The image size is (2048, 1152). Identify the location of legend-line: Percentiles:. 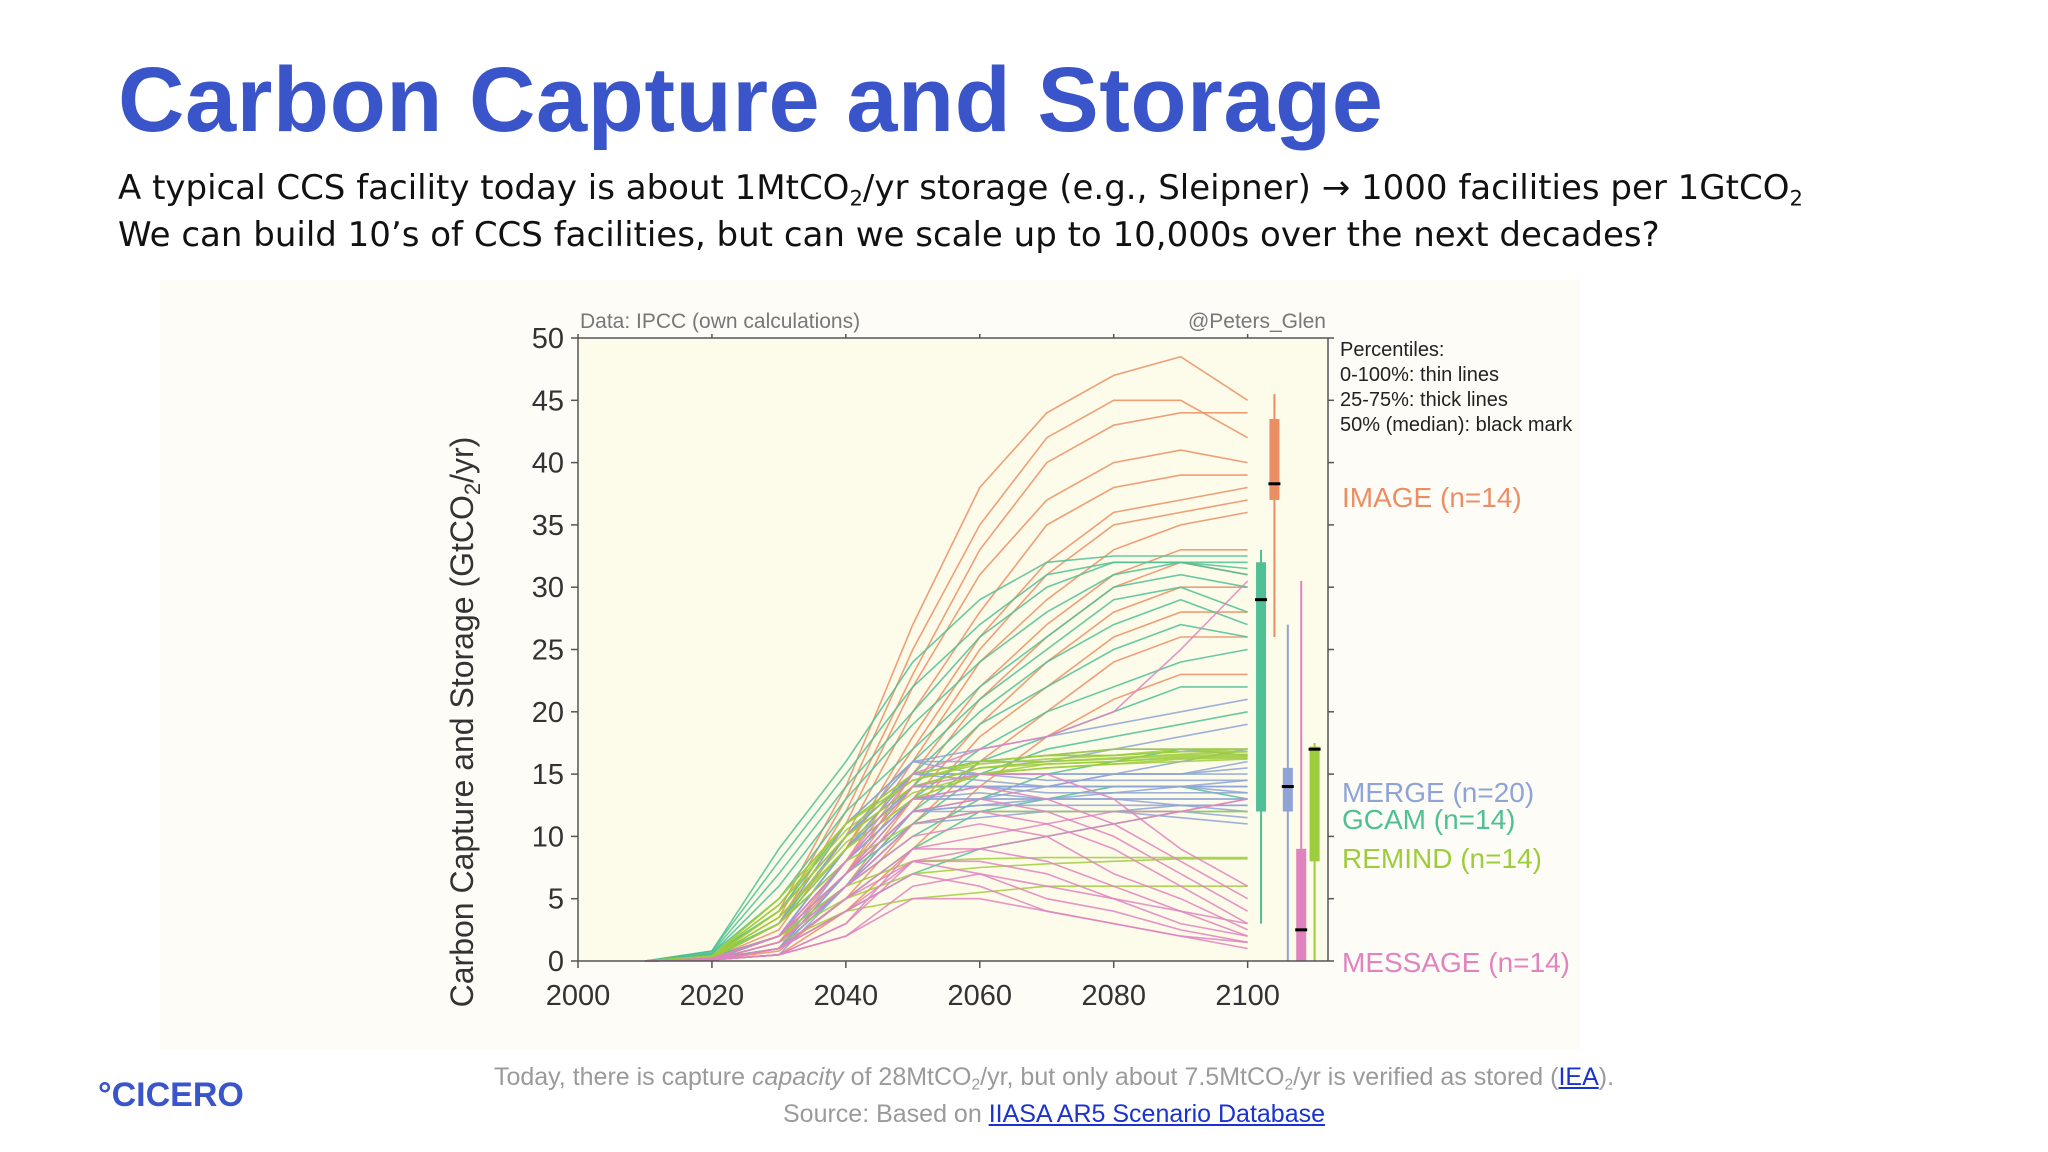
(1392, 350).